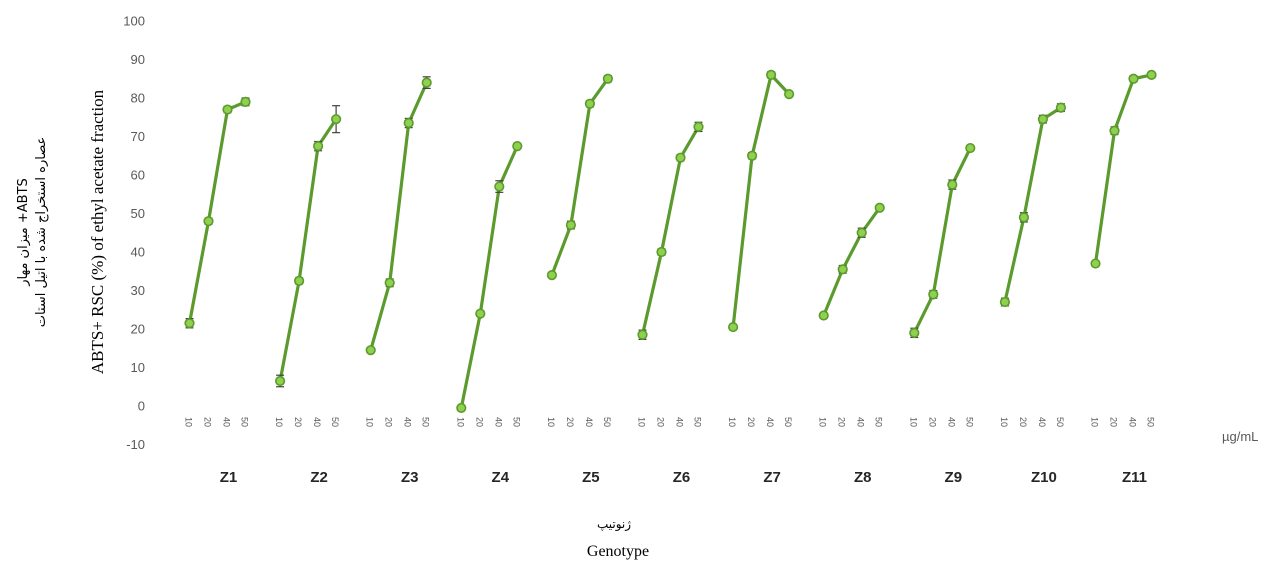 This screenshot has height=563, width=1274. Describe the element at coordinates (683, 477) in the screenshot. I see `genotype-labels: Z1 Z2 Z3 Z4 Z5 Z6 Z7 Z8 Z9 Z10 Z11` at that location.